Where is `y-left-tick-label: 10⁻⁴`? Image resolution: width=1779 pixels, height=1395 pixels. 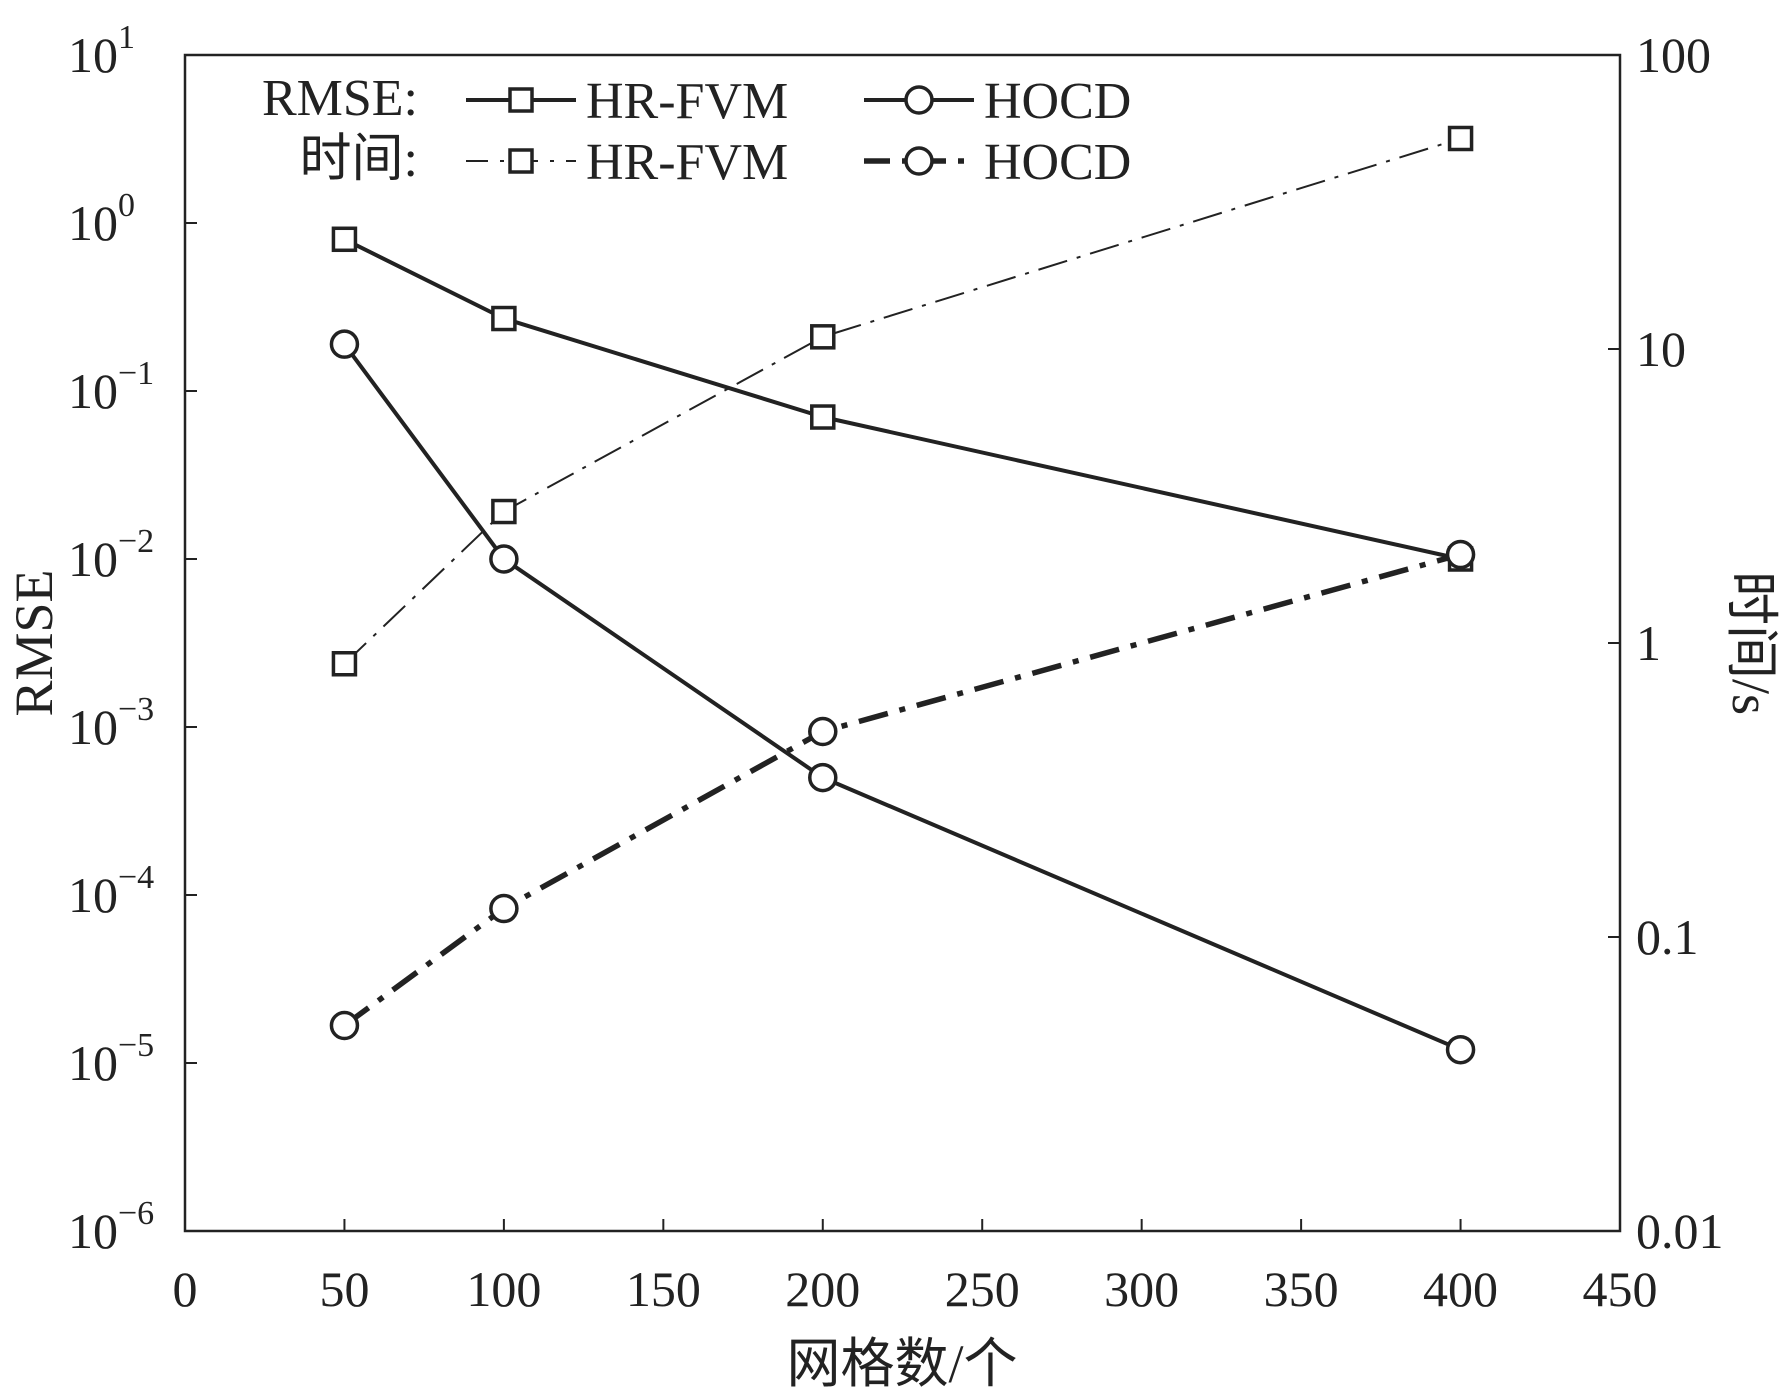 y-left-tick-label: 10⁻⁴ is located at coordinates (111, 891).